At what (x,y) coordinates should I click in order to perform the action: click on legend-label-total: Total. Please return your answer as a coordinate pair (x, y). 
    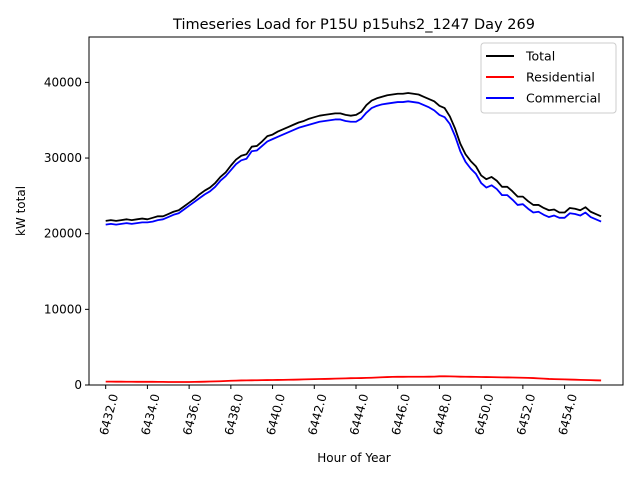
    Looking at the image, I should click on (540, 56).